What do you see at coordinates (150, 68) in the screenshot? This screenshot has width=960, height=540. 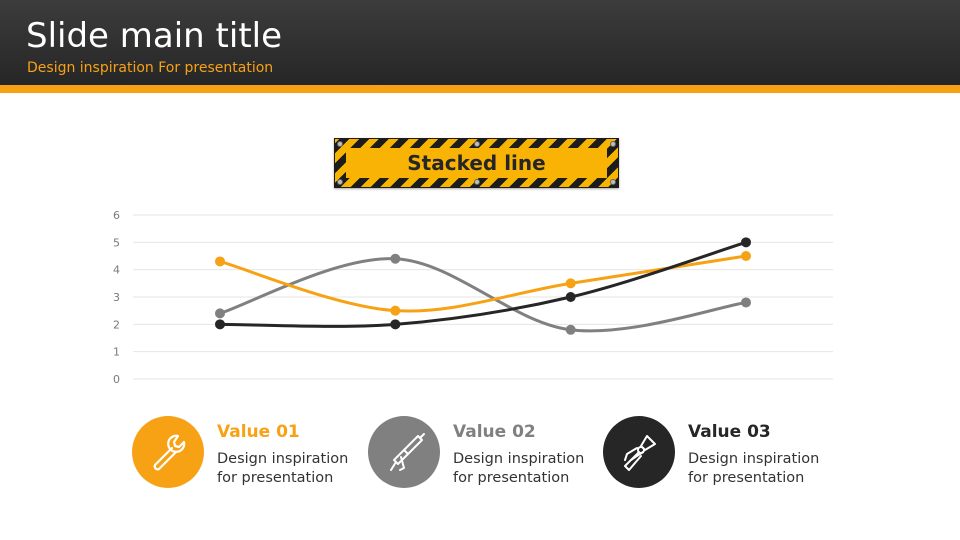 I see `slide-subtitle: Design inspiration For presentation` at bounding box center [150, 68].